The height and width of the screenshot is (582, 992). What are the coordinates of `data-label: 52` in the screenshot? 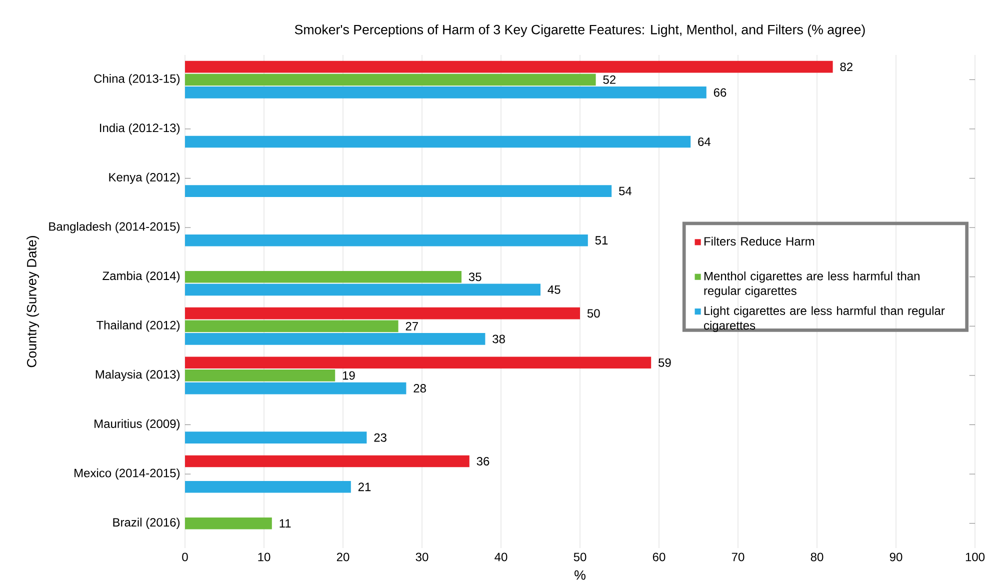 It's located at (609, 79).